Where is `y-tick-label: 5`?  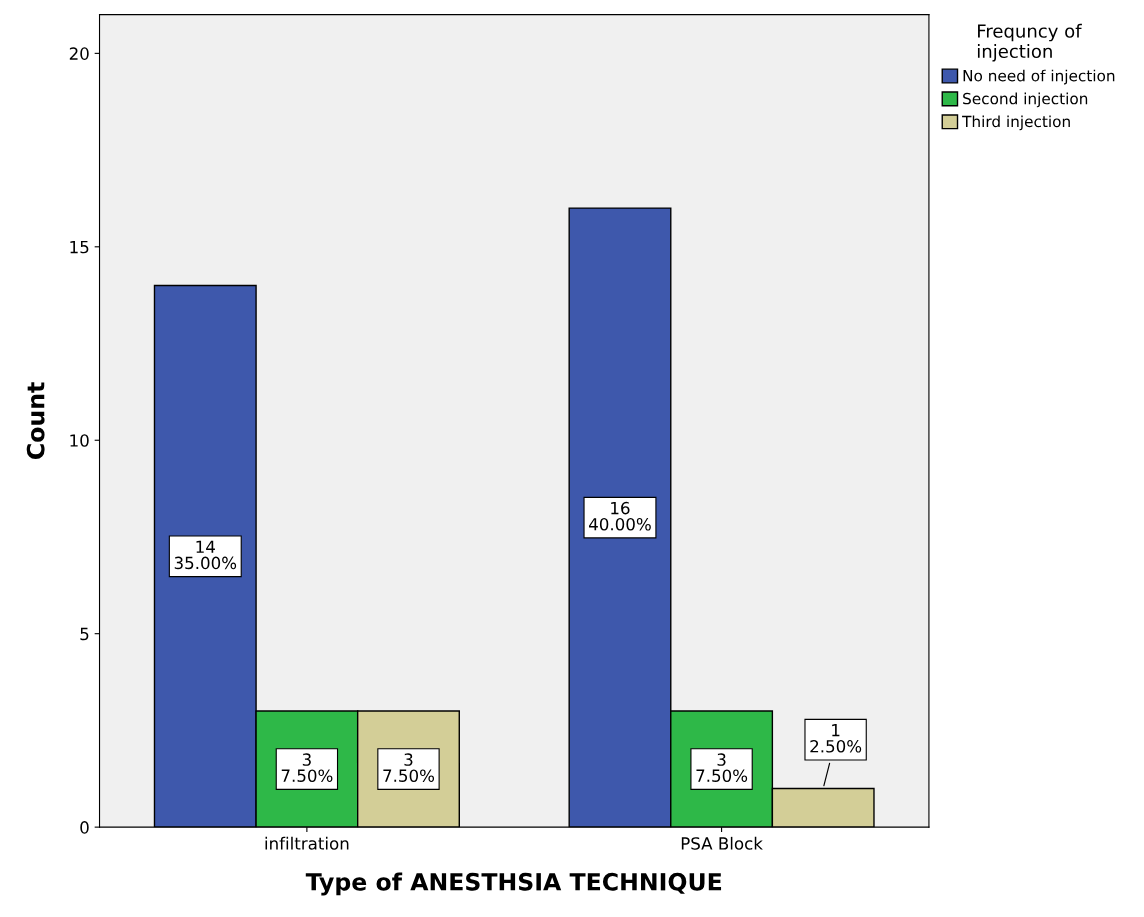 y-tick-label: 5 is located at coordinates (84, 634).